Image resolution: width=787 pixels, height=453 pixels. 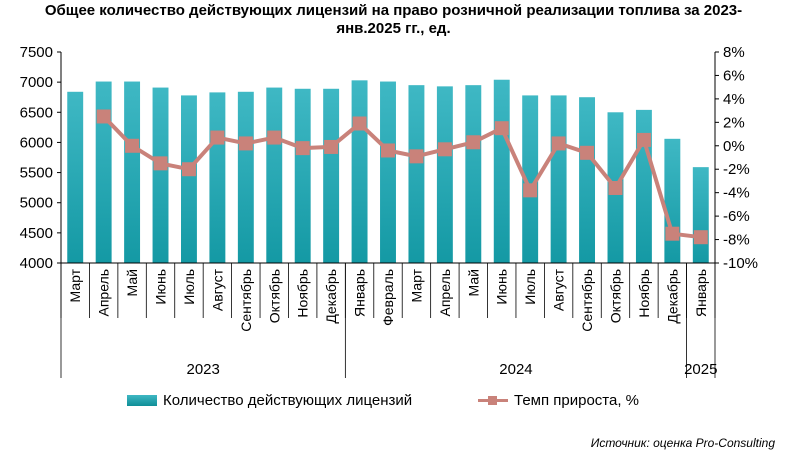 What do you see at coordinates (132, 282) in the screenshot?
I see `x-month-label-2: Май` at bounding box center [132, 282].